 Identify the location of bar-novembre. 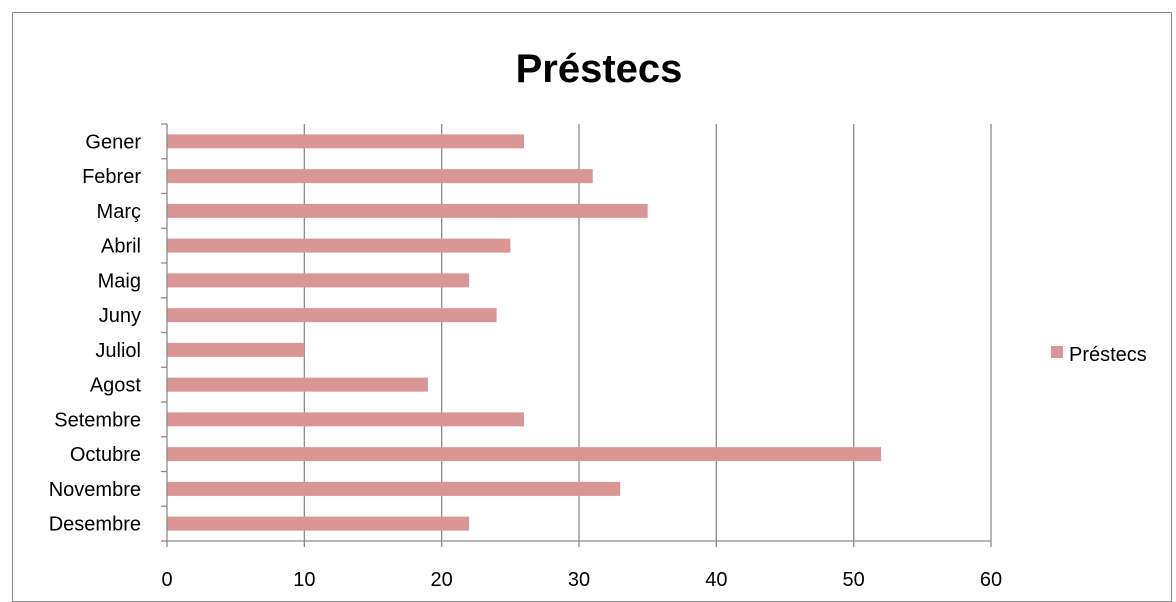
(394, 488).